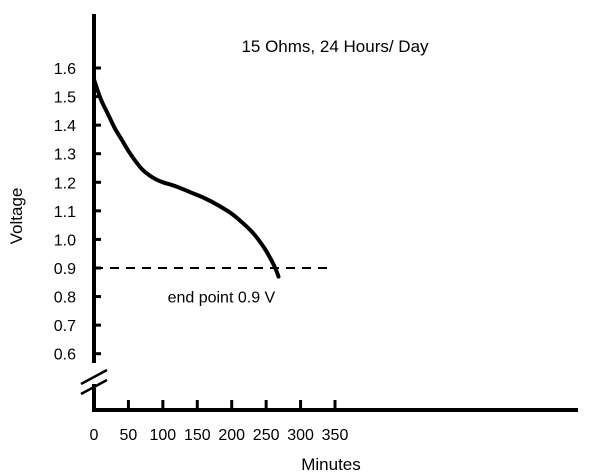  Describe the element at coordinates (65, 298) in the screenshot. I see `y-tick-label: 0.8` at that location.